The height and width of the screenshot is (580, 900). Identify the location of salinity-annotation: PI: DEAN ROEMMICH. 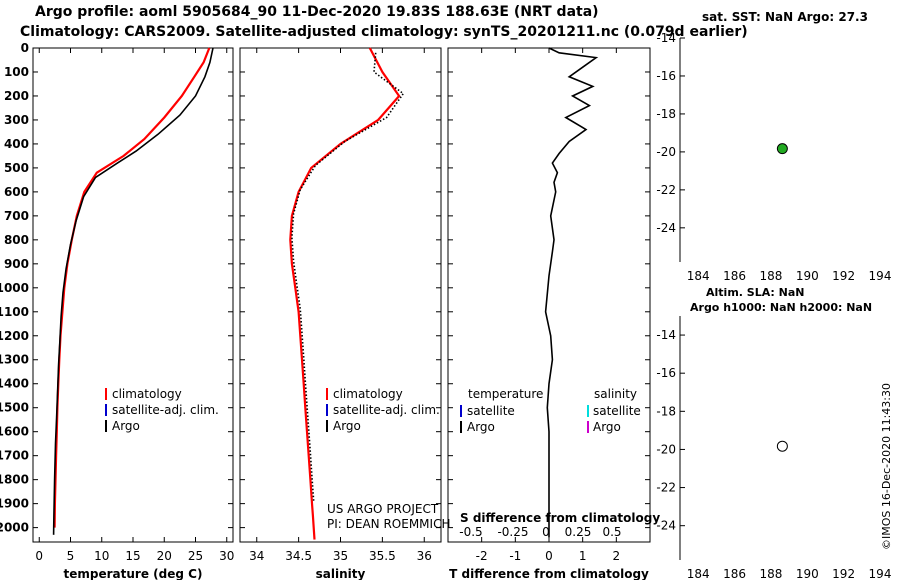
(388, 524).